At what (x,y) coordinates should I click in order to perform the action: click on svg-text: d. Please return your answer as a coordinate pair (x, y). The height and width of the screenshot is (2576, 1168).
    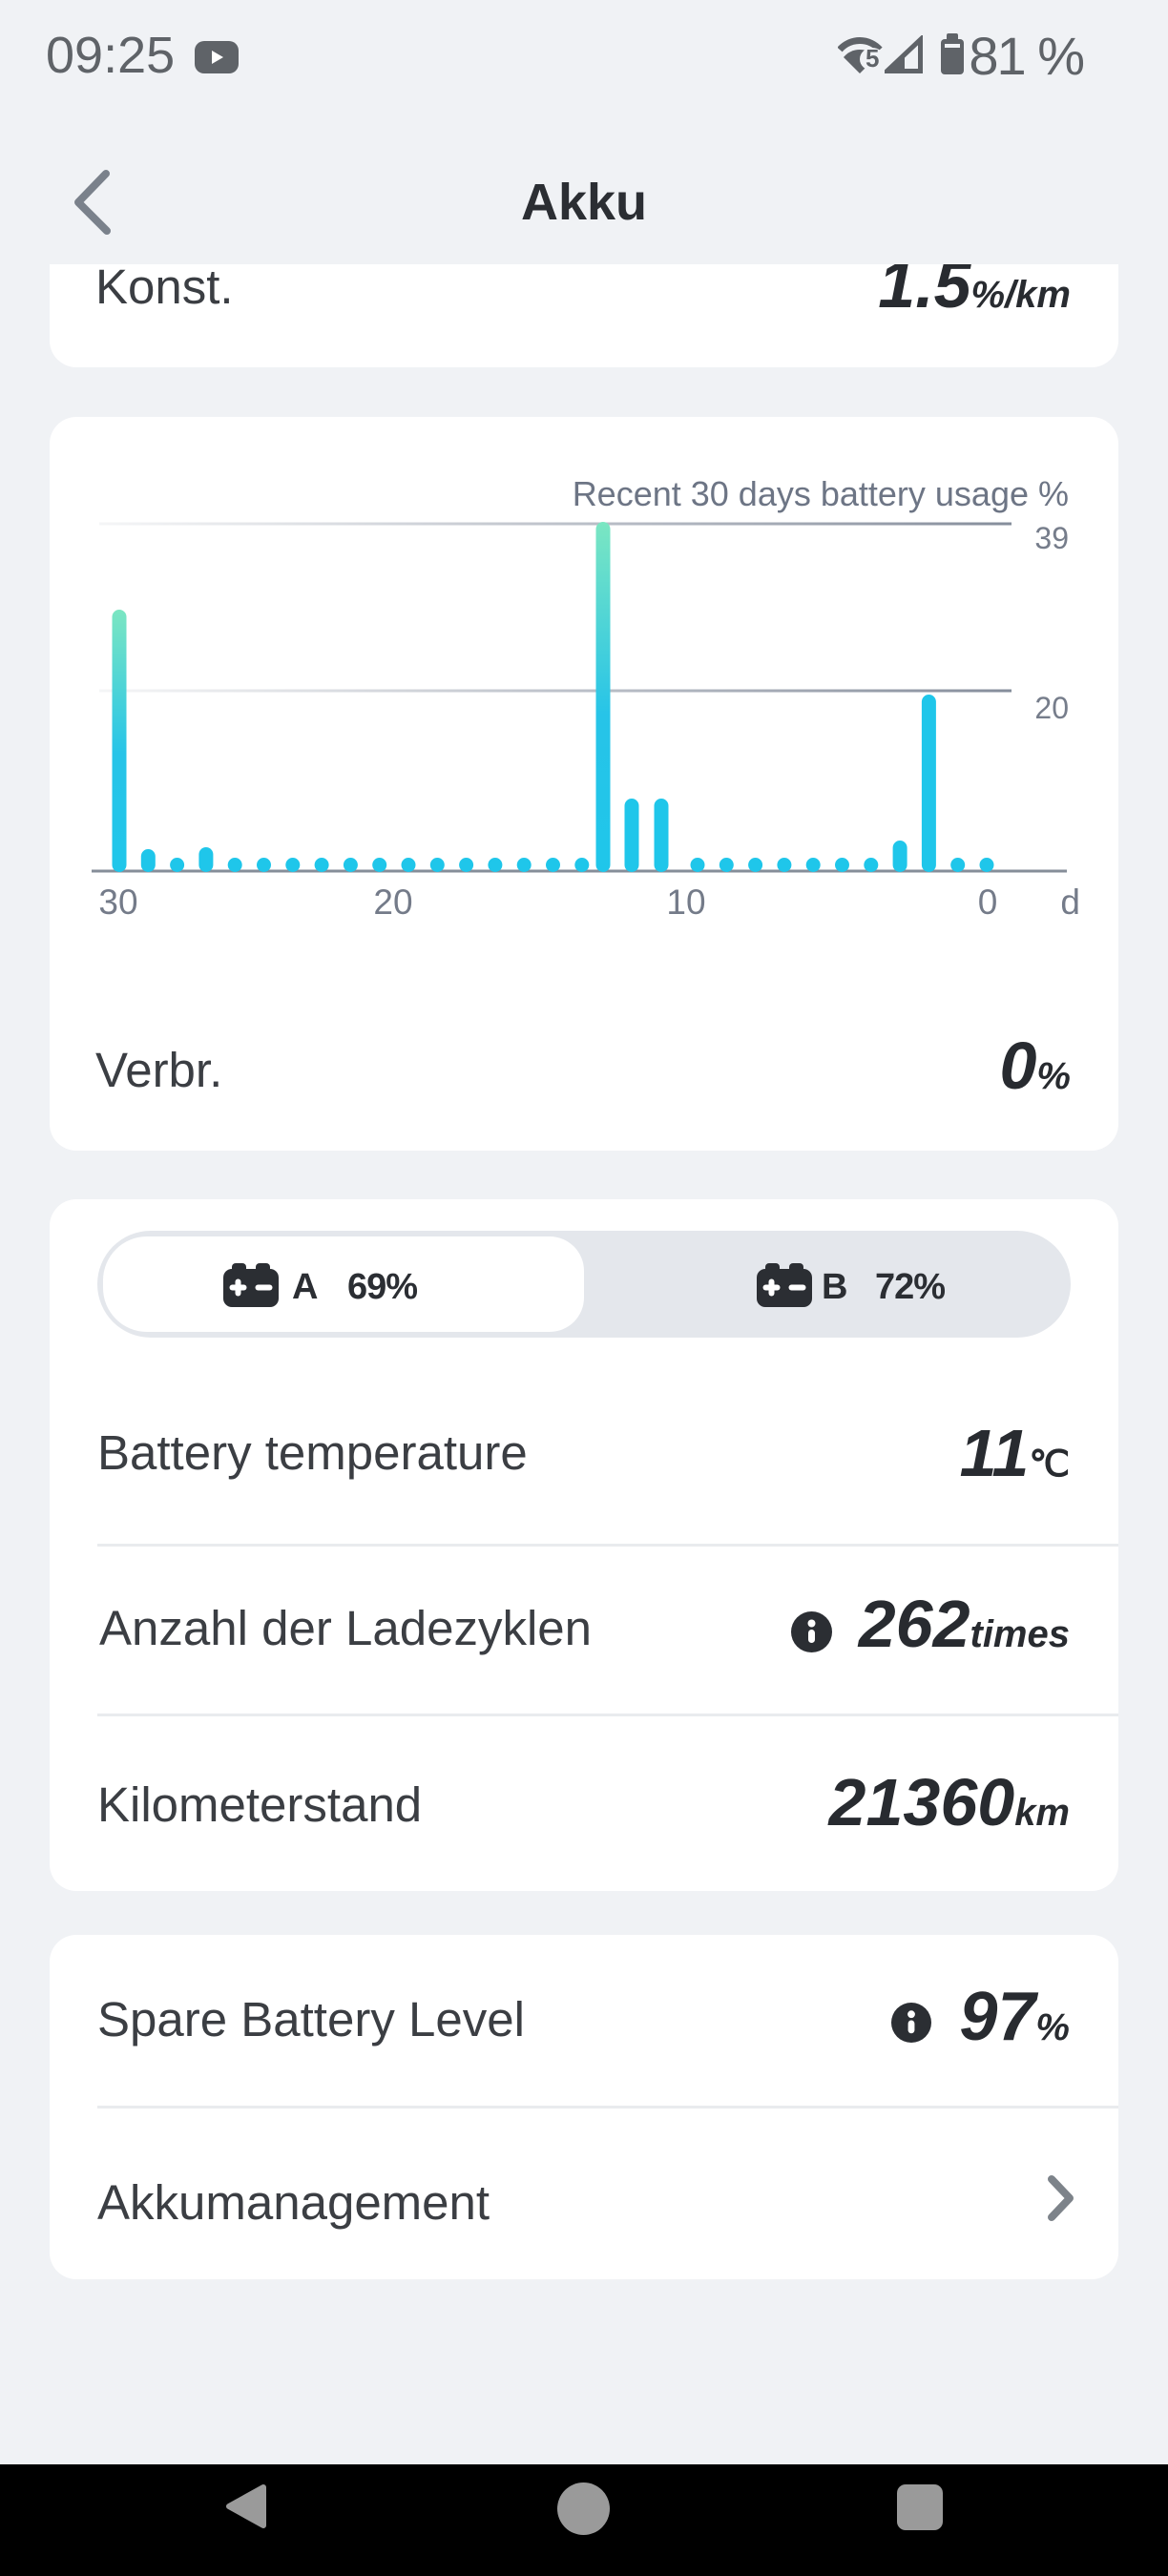
    Looking at the image, I should click on (1070, 902).